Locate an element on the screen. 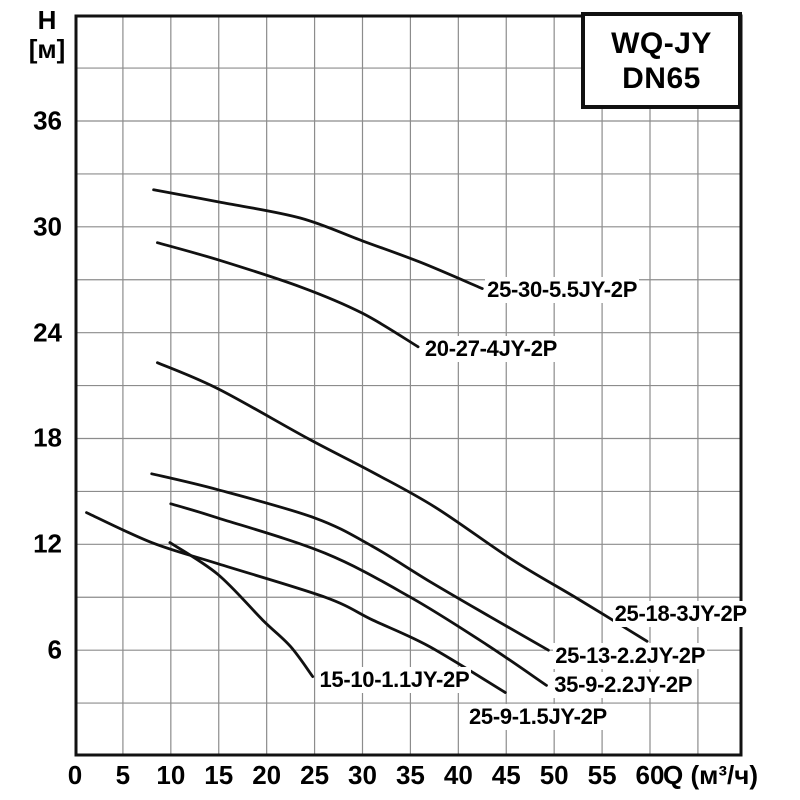 Image resolution: width=800 pixels, height=800 pixels. x-tick-label-55: 55 is located at coordinates (602, 775).